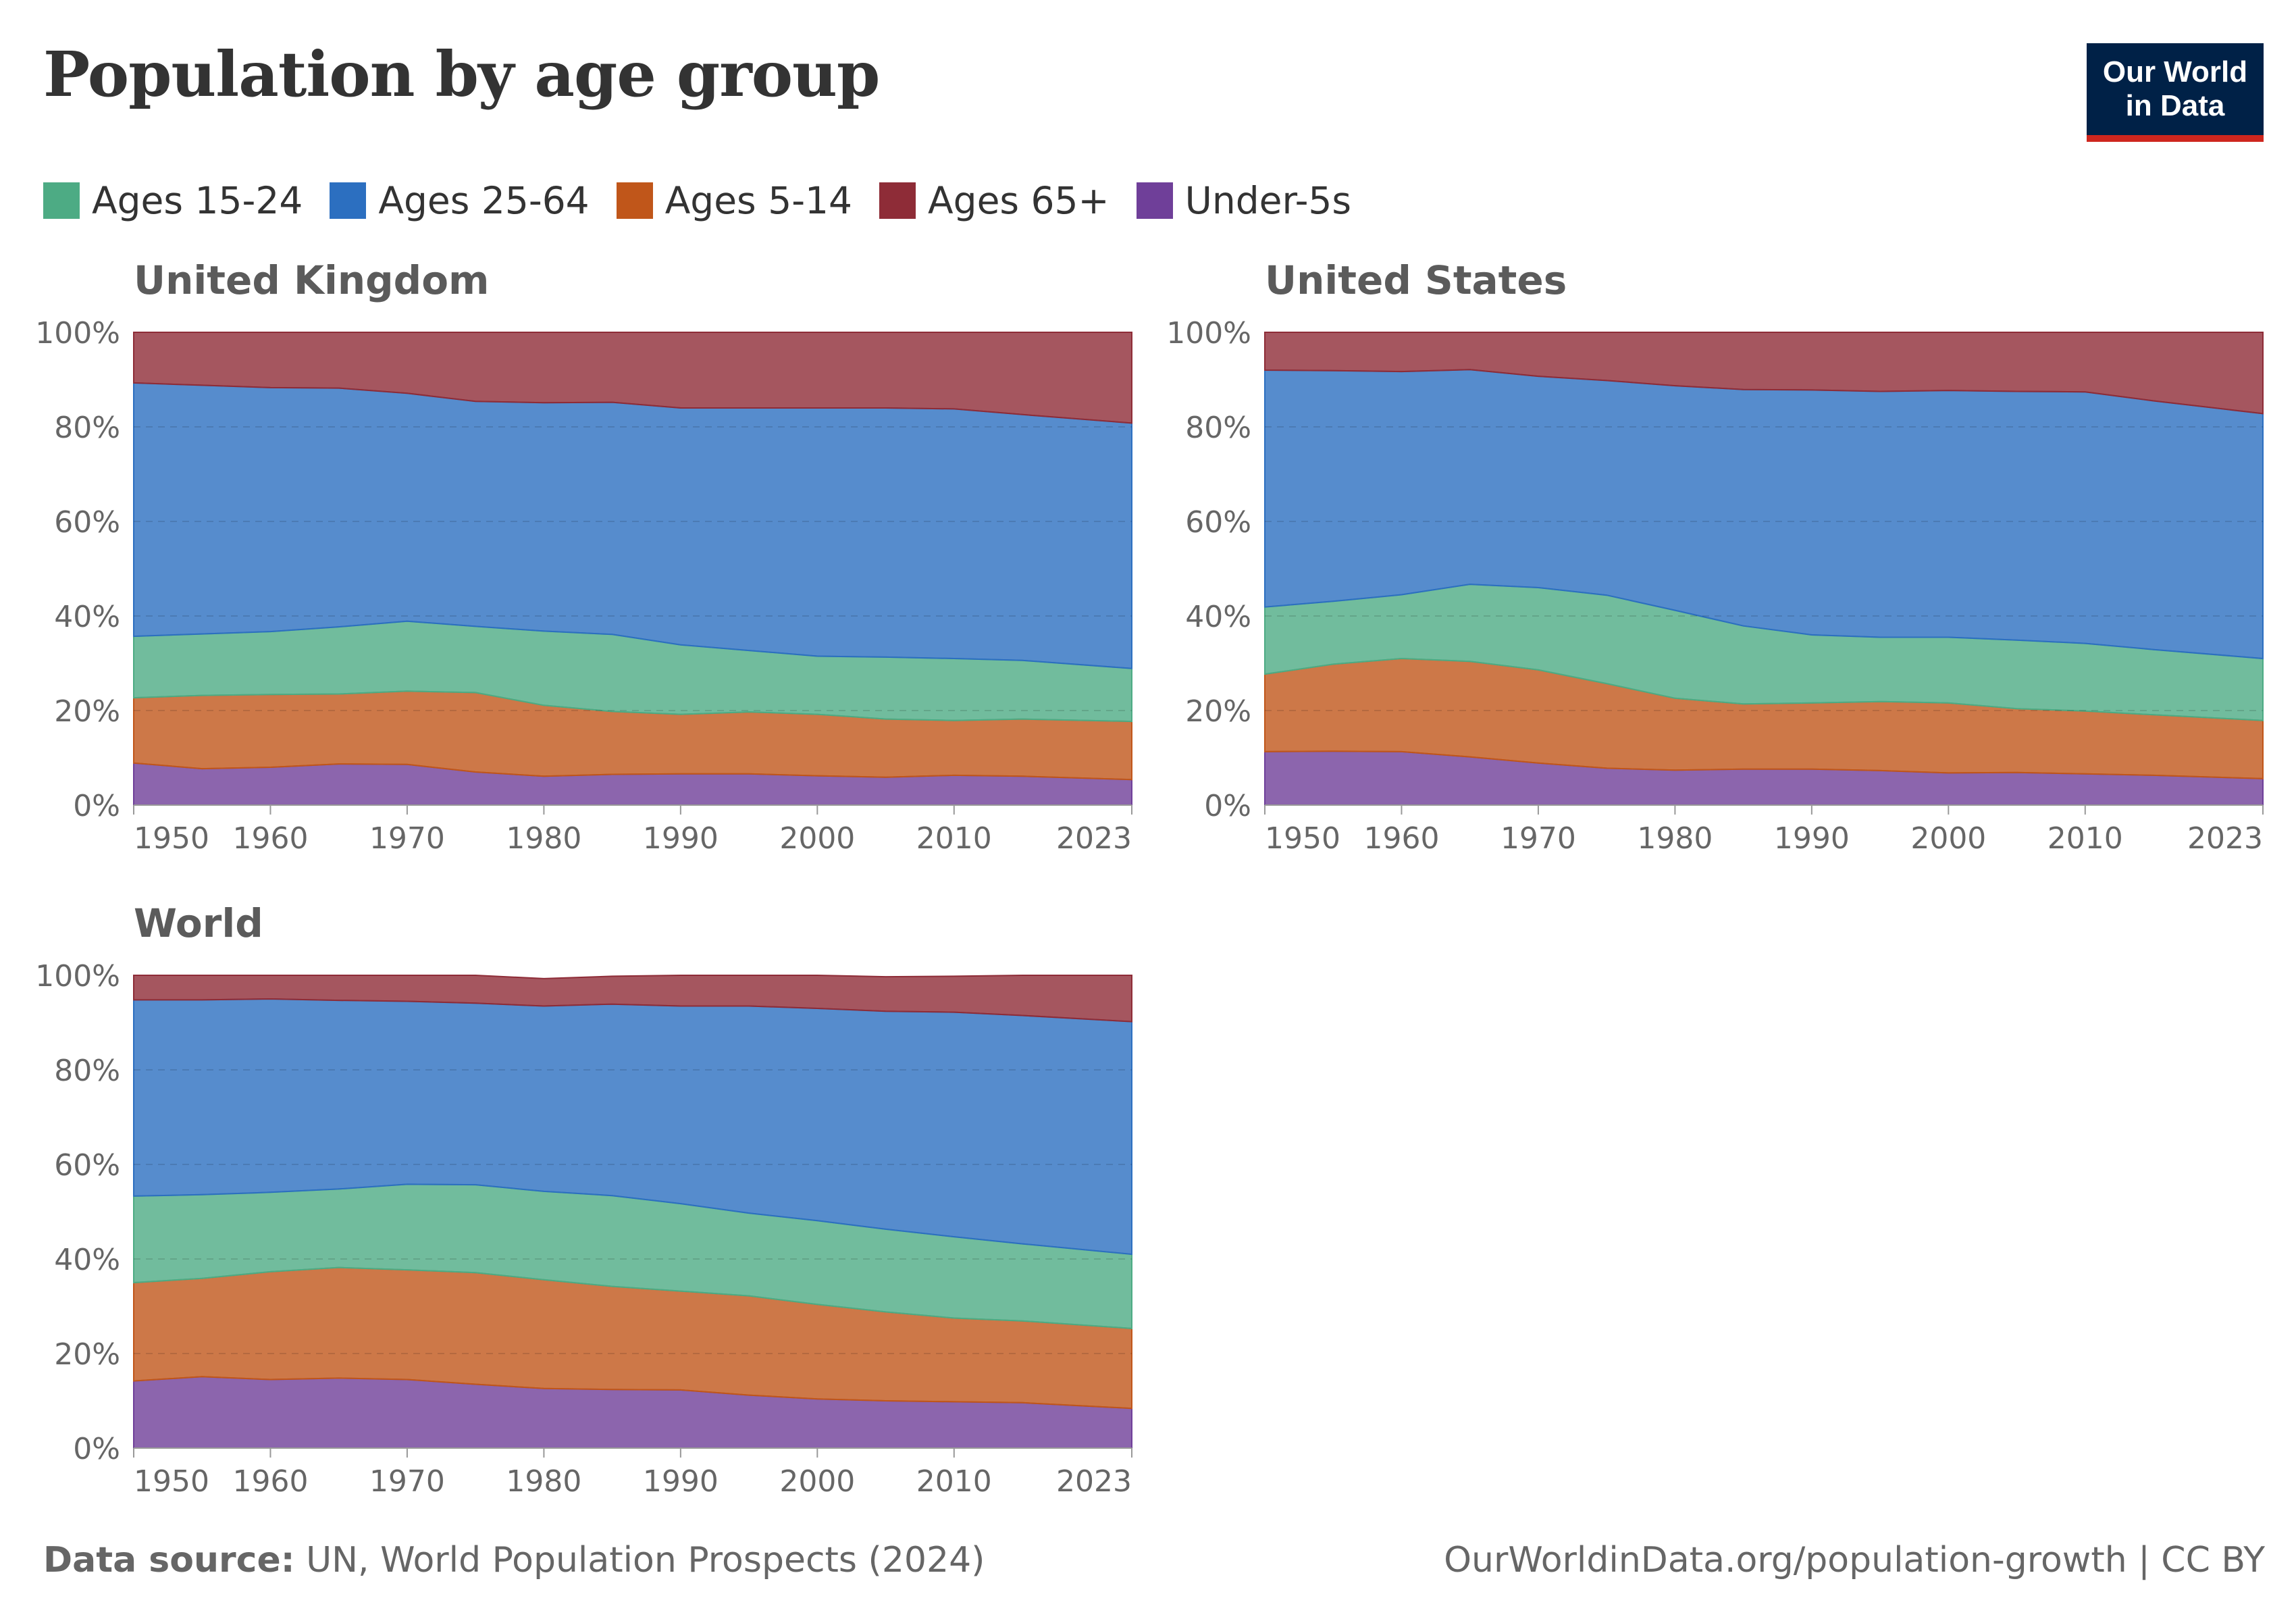  Describe the element at coordinates (484, 200) in the screenshot. I see `legend-label: Ages 25-64` at that location.